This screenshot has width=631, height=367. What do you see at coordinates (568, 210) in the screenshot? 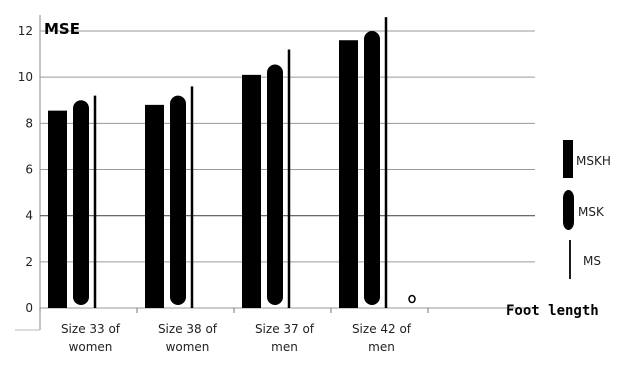
I see `legend-swatch-msk` at bounding box center [568, 210].